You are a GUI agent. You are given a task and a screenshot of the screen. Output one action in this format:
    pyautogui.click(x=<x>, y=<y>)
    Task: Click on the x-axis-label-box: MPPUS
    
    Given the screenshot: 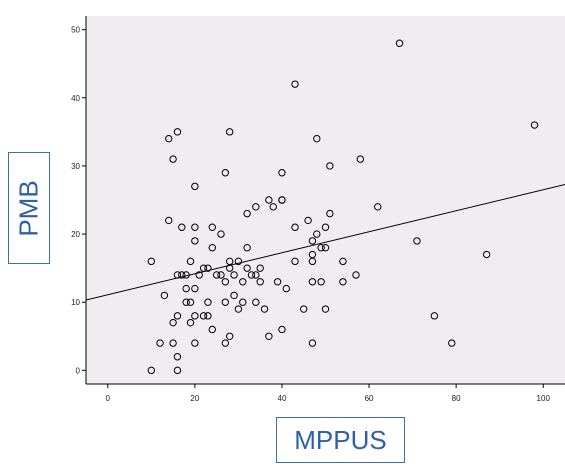 What is the action you would take?
    pyautogui.click(x=340, y=440)
    